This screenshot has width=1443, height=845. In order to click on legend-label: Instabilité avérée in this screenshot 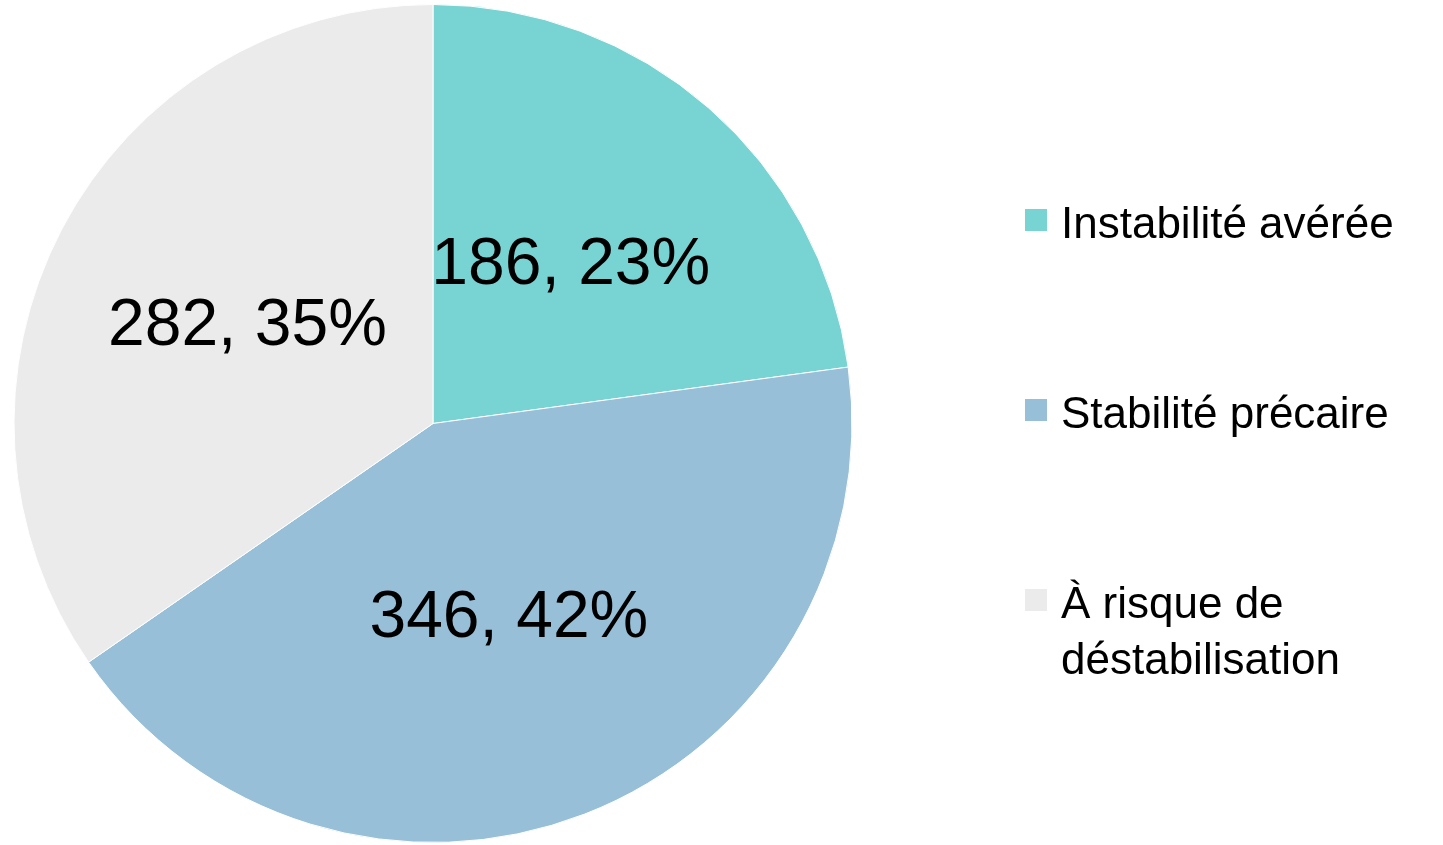, I will do `click(1227, 223)`.